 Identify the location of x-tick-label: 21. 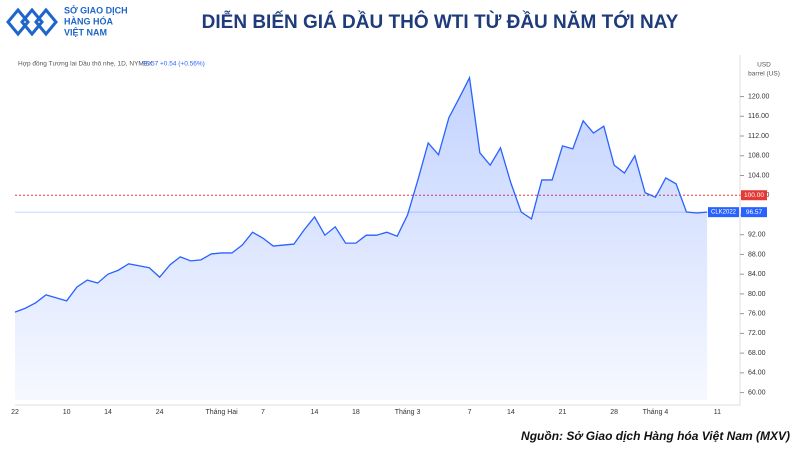
(563, 412).